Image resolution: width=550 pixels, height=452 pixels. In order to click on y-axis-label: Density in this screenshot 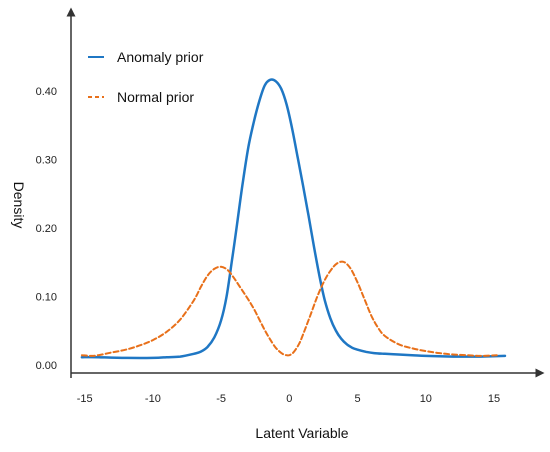, I will do `click(19, 205)`.